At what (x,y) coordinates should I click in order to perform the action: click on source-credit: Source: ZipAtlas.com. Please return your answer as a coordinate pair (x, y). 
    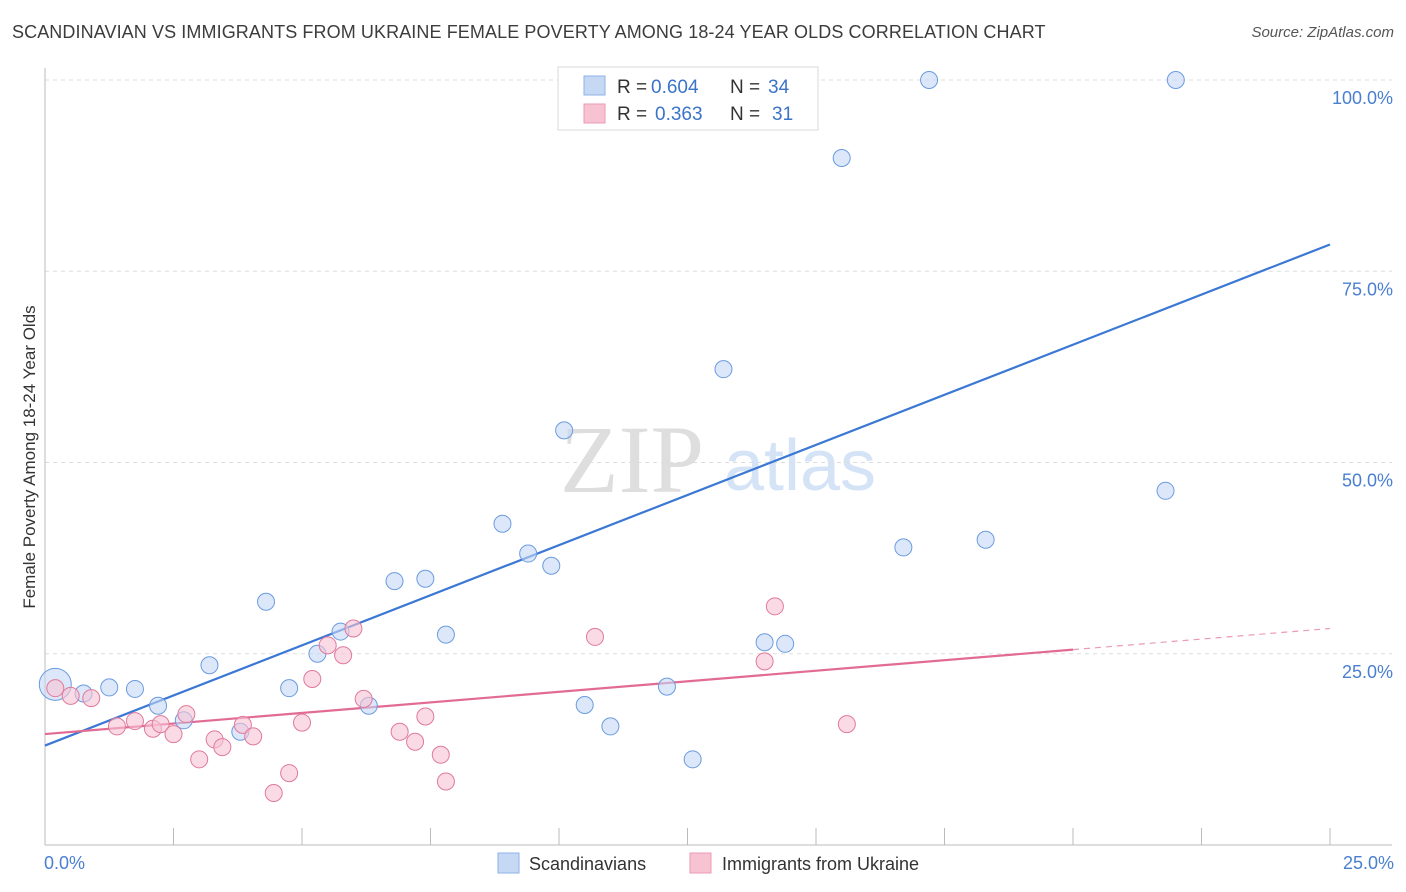
    Looking at the image, I should click on (1322, 32).